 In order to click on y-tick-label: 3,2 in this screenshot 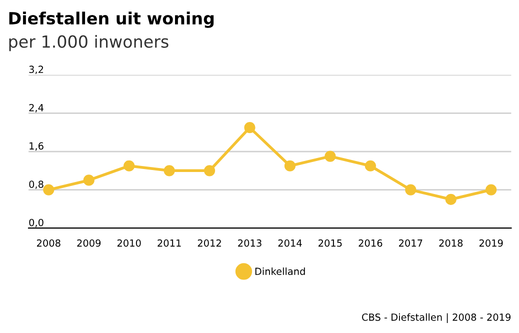, I will do `click(36, 70)`.